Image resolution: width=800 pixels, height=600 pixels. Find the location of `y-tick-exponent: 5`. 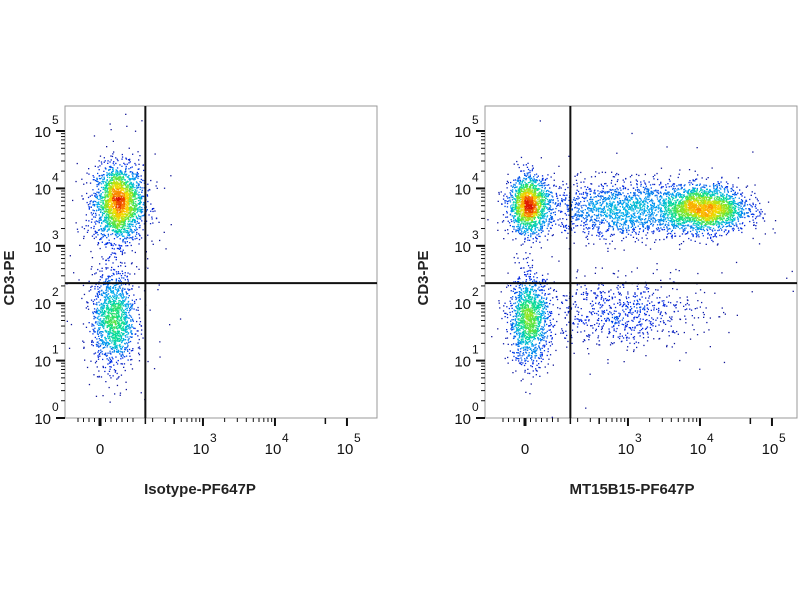

y-tick-exponent: 5 is located at coordinates (55, 120).